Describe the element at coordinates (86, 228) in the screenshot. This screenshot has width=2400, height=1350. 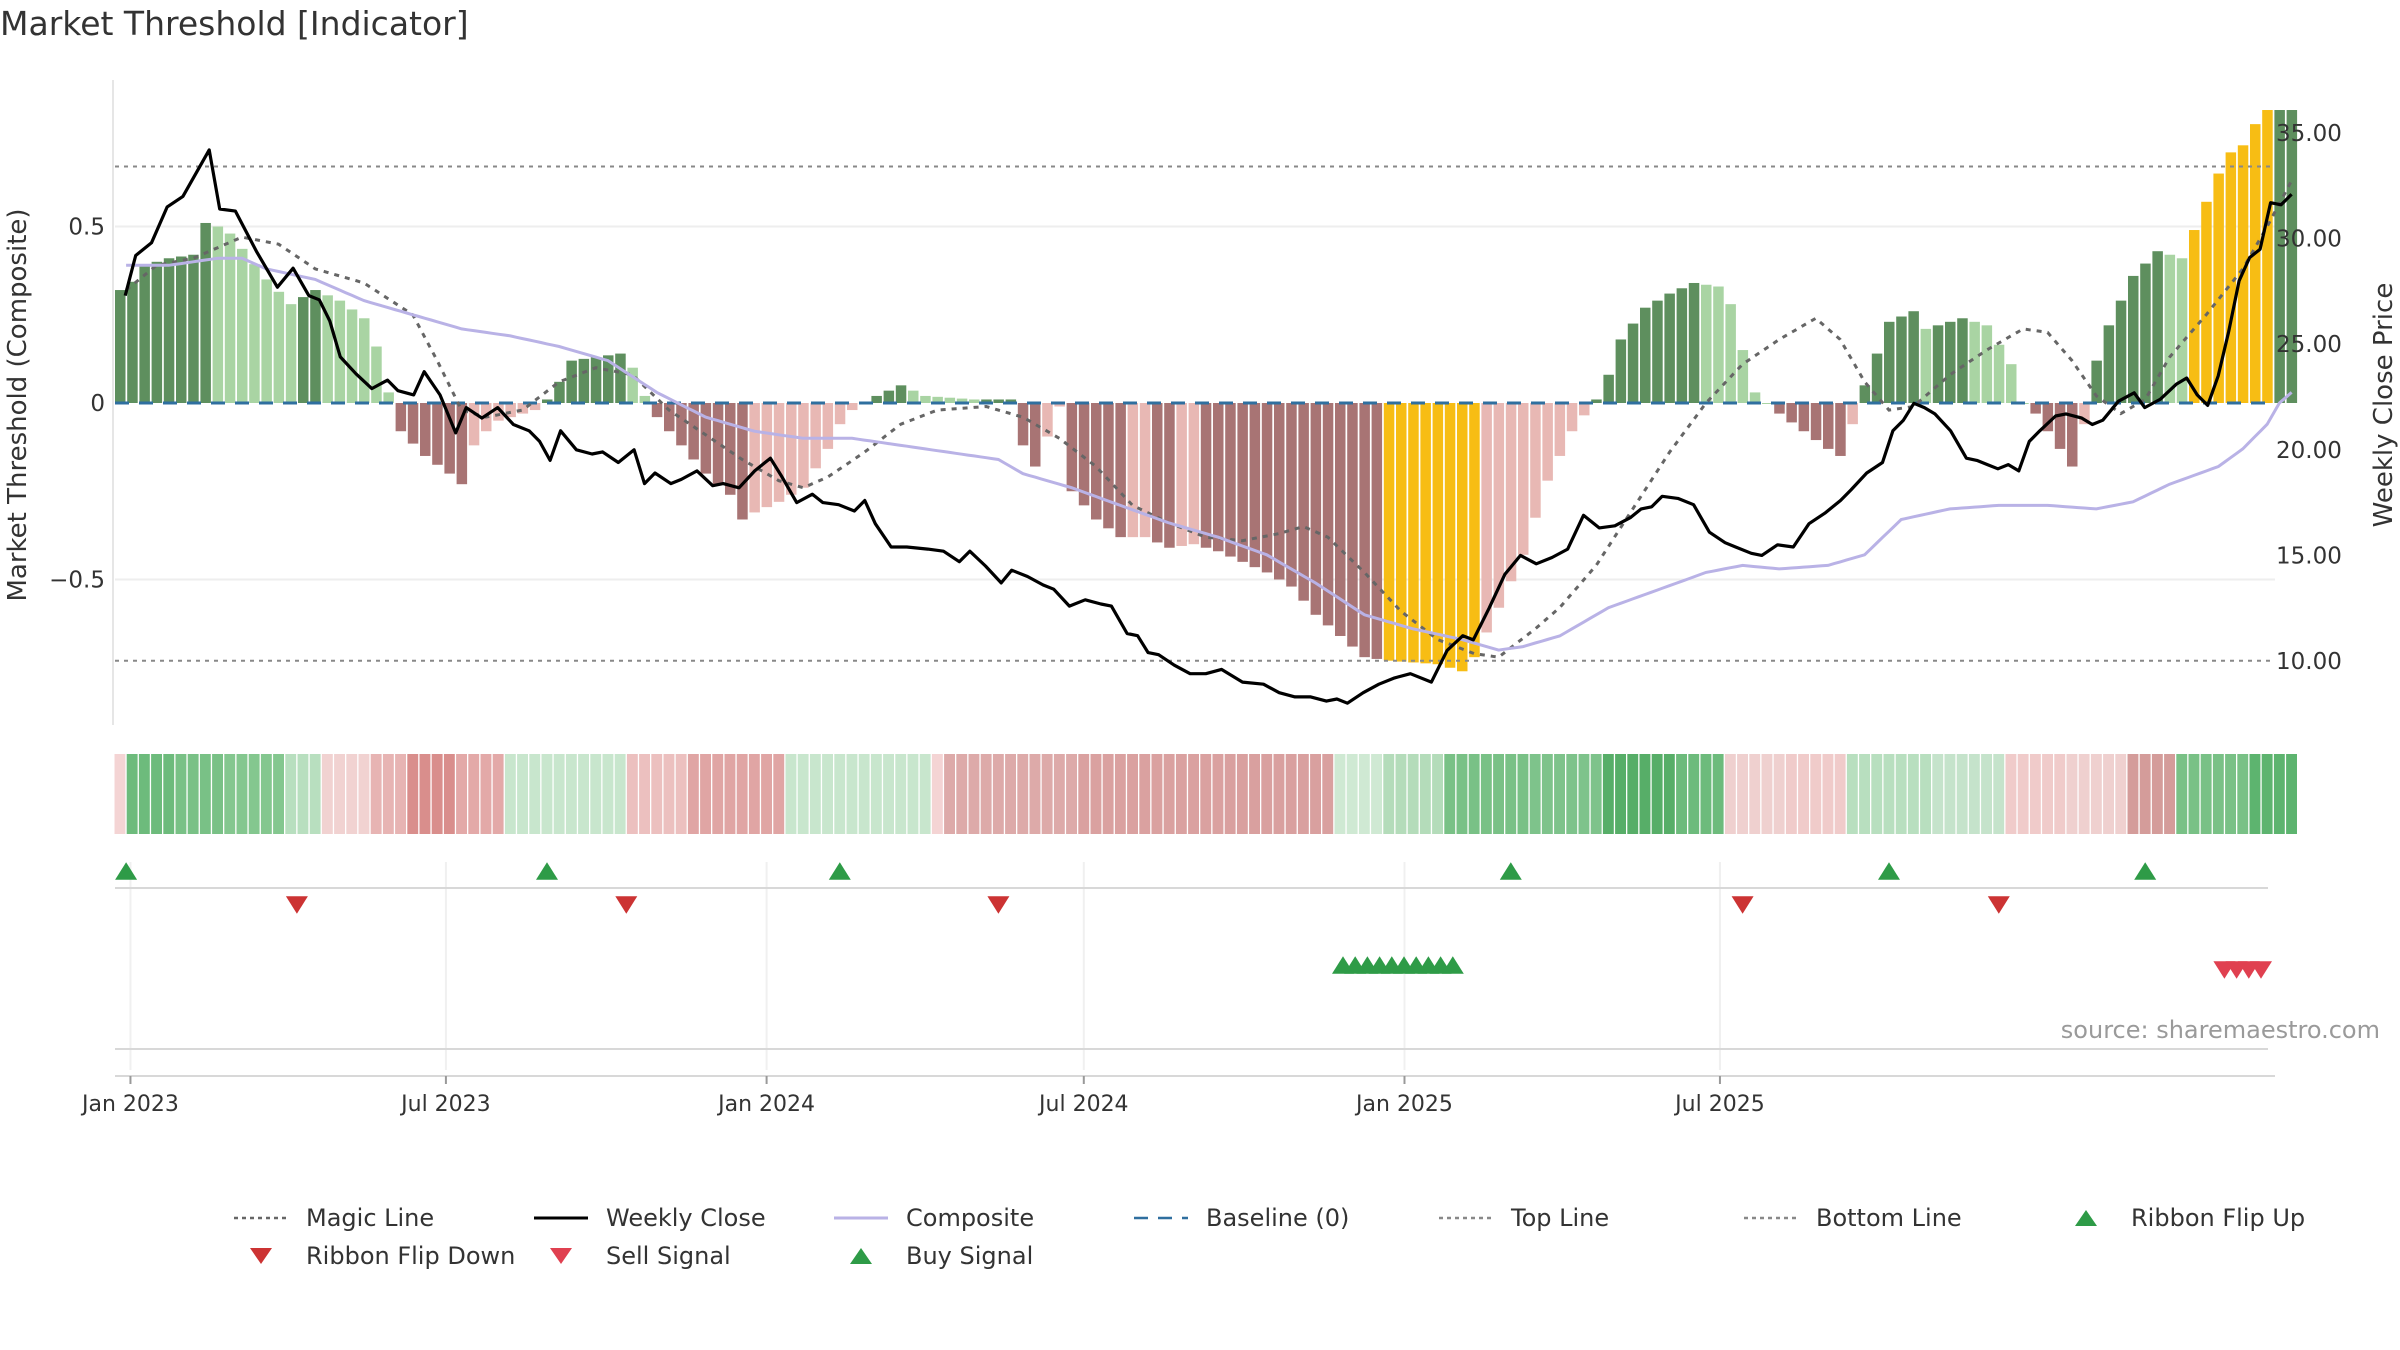
I see `y-tick-label: 0.5` at that location.